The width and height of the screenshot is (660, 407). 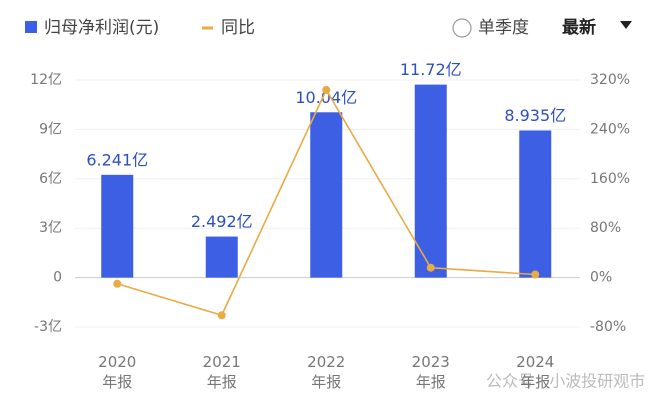 What do you see at coordinates (565, 381) in the screenshot?
I see `watermark: 公众号 · 小波投研观市` at bounding box center [565, 381].